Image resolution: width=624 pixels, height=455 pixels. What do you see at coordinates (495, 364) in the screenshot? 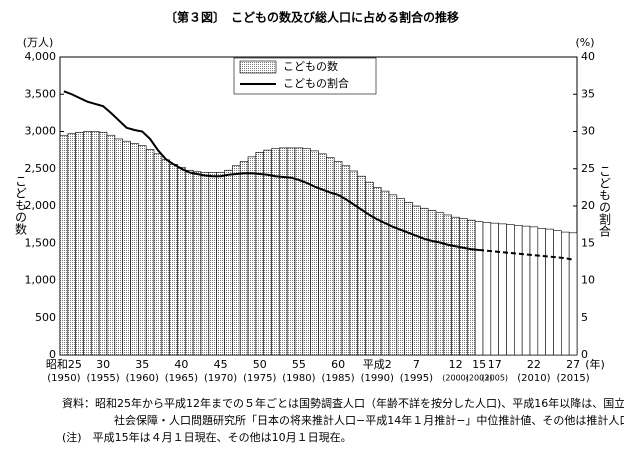
I see `x-tick-label: 17` at bounding box center [495, 364].